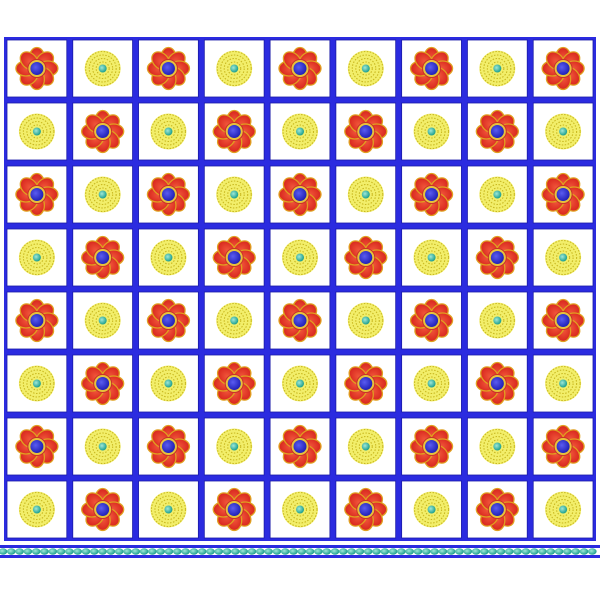 This screenshot has width=600, height=600. What do you see at coordinates (300, 556) in the screenshot?
I see `border-line-bottom` at bounding box center [300, 556].